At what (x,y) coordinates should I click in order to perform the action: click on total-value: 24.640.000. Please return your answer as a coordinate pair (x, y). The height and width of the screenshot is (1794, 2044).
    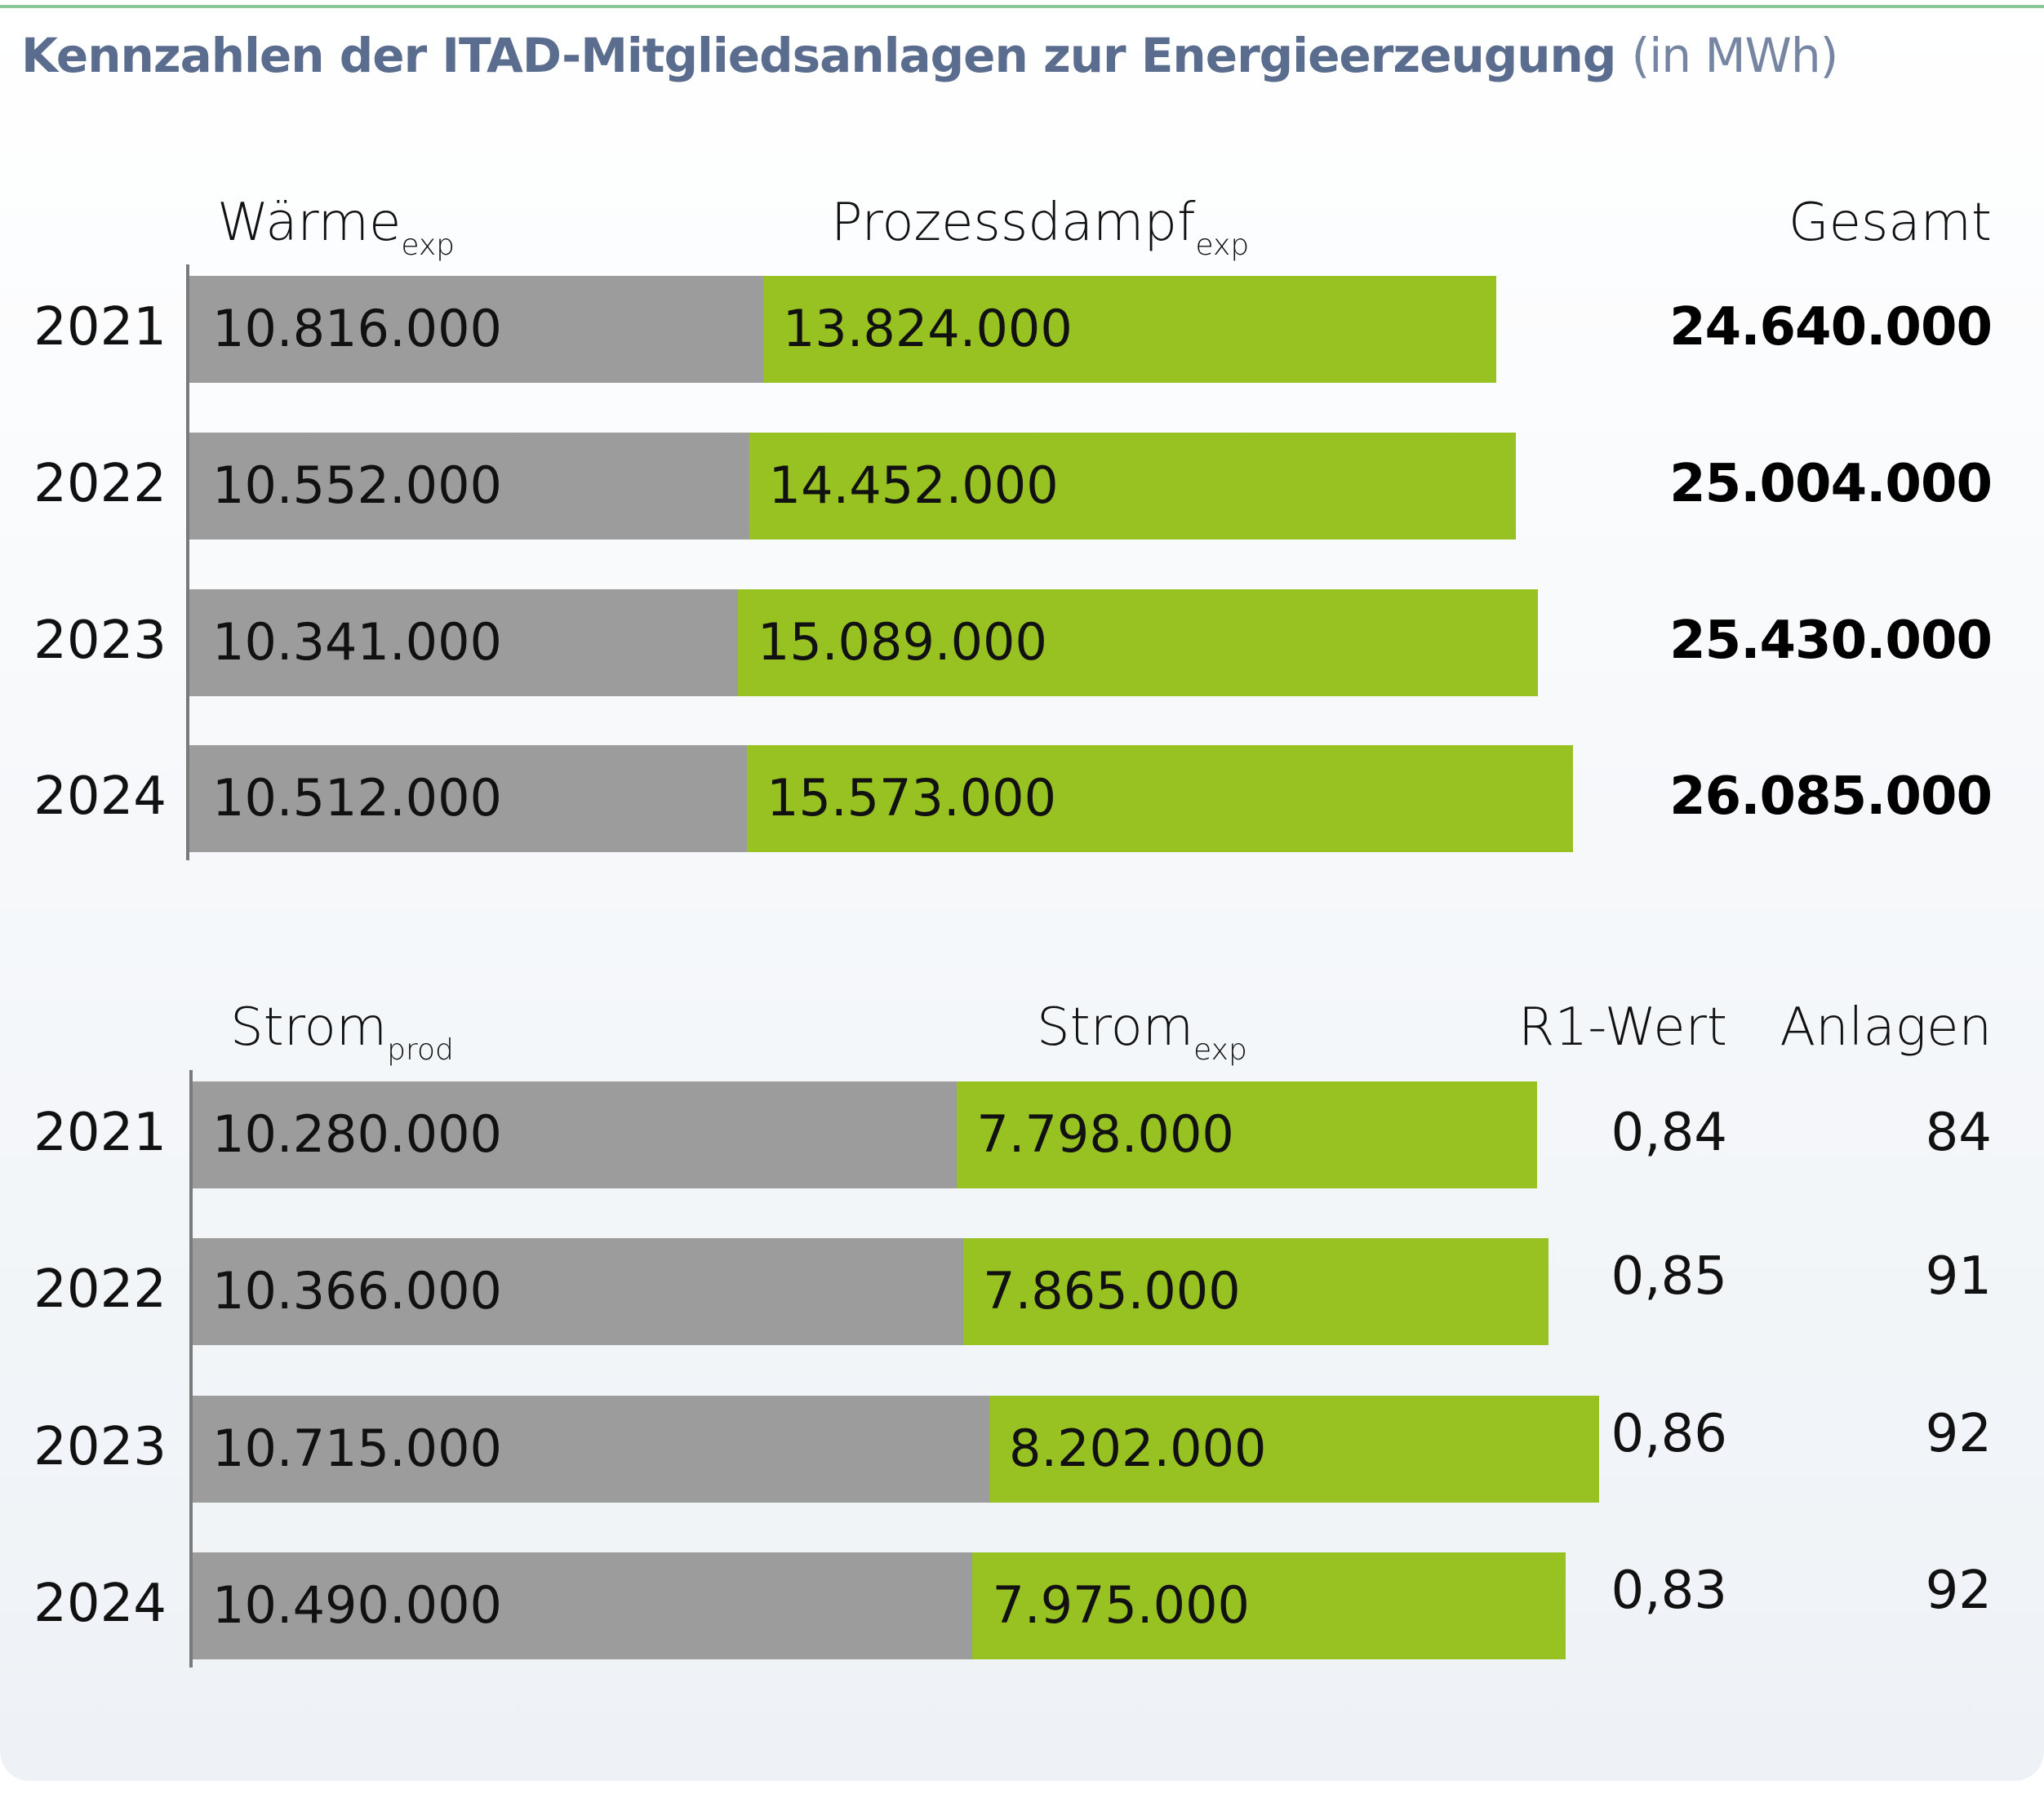
    Looking at the image, I should click on (1831, 327).